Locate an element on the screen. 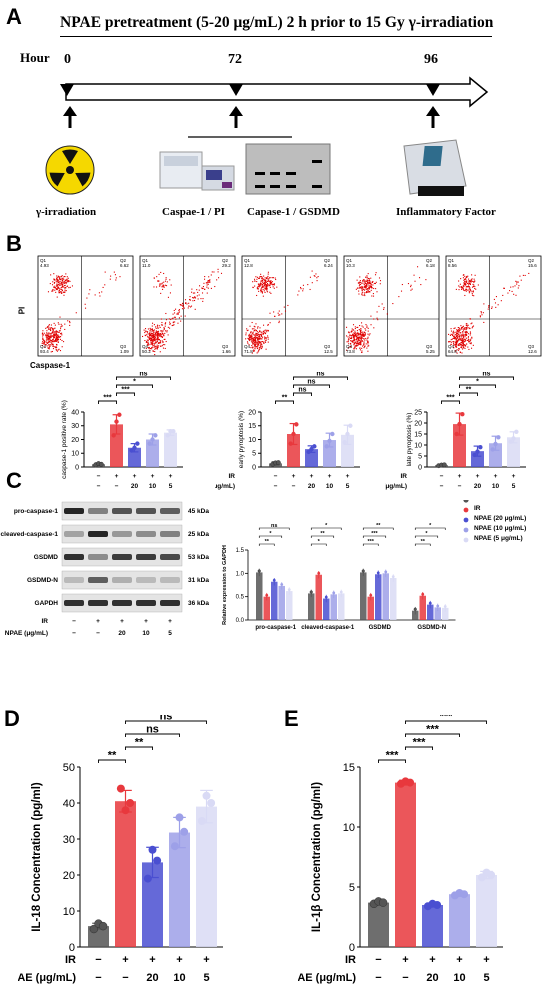 The width and height of the screenshot is (550, 987). step-caspase-pi: Caspae-1 / PI is located at coordinates (193, 212).